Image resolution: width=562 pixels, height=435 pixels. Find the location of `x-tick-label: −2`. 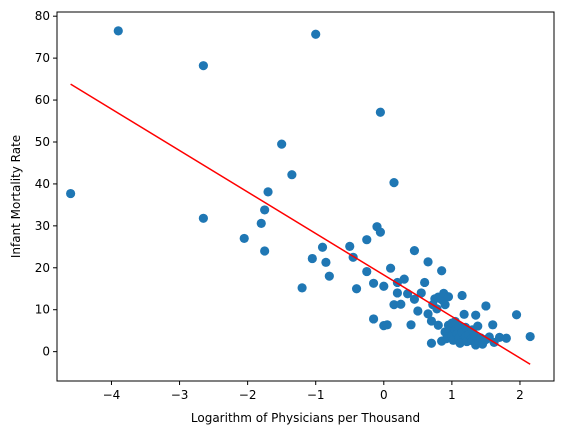

x-tick-label: −2 is located at coordinates (248, 395).